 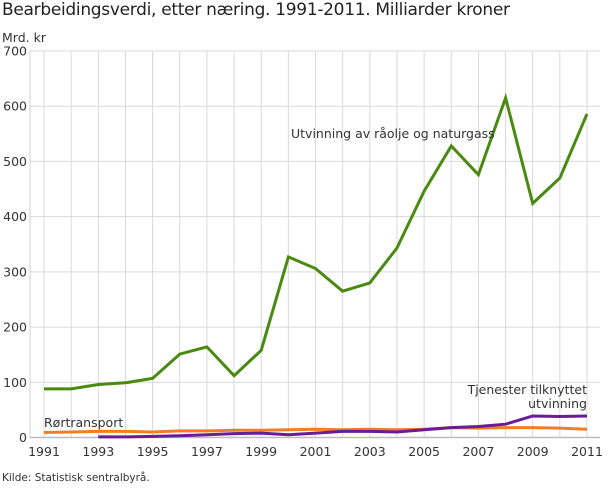 What do you see at coordinates (153, 451) in the screenshot?
I see `x-tick-label: 1995` at bounding box center [153, 451].